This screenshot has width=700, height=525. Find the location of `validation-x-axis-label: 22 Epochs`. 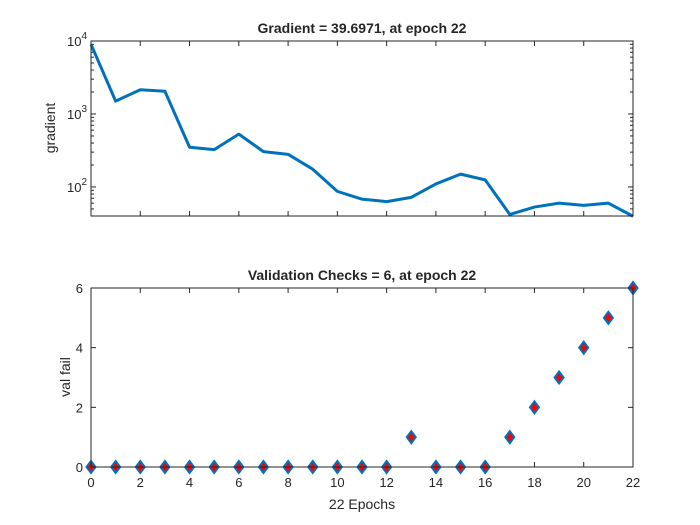

validation-x-axis-label: 22 Epochs is located at coordinates (362, 504).